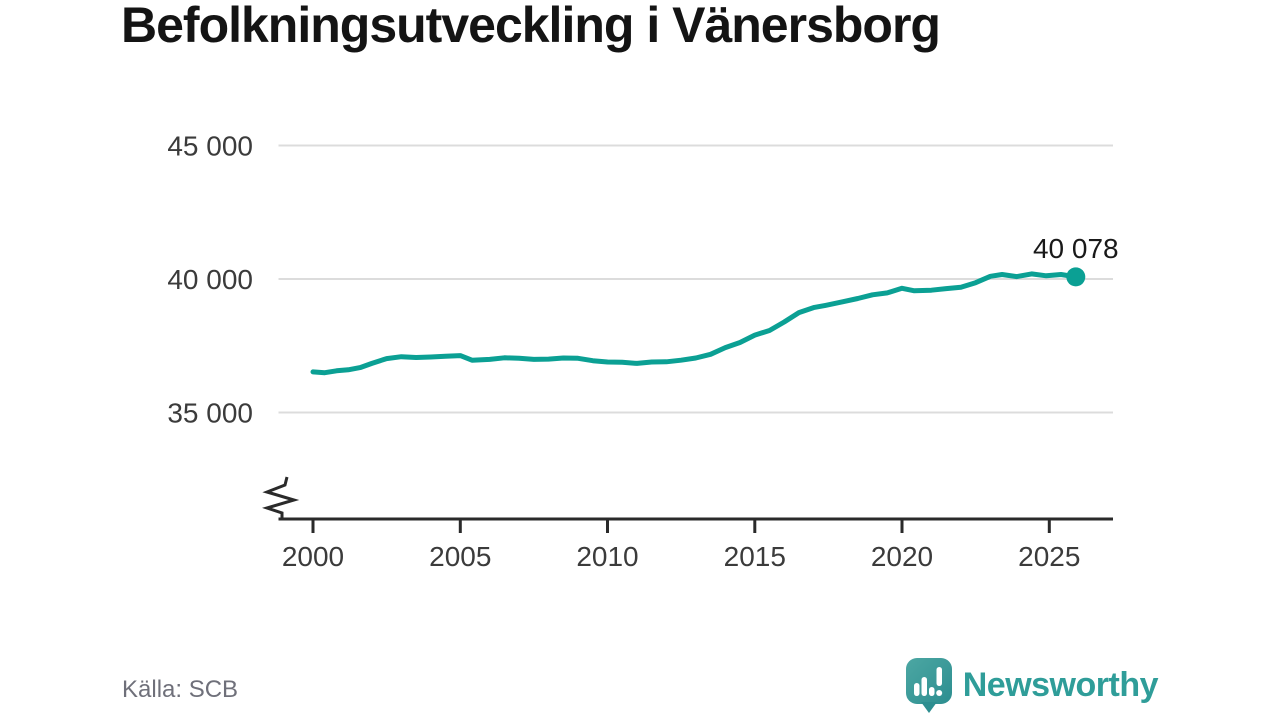  What do you see at coordinates (928, 707) in the screenshot?
I see `speech-bubble-tail` at bounding box center [928, 707].